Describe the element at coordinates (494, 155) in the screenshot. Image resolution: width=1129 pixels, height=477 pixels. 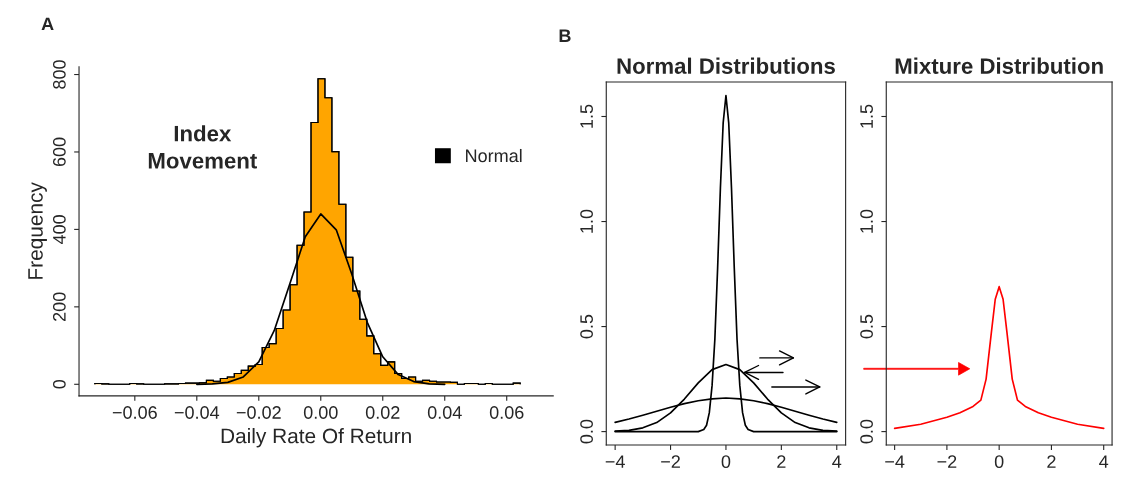
I see `legend-label: Normal` at that location.